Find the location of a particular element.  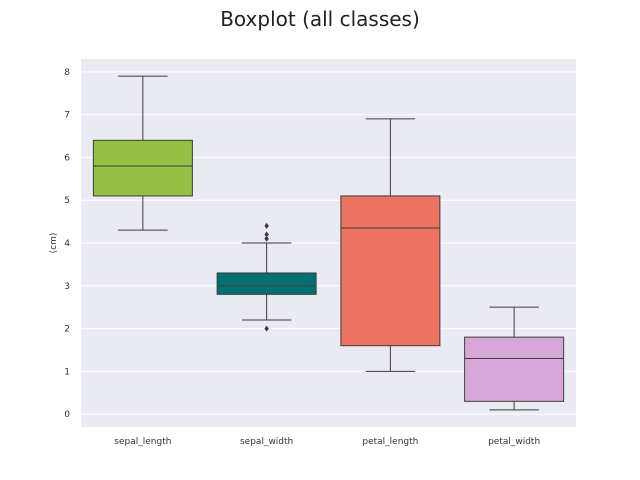

x-tick-label: petal_width is located at coordinates (514, 442).